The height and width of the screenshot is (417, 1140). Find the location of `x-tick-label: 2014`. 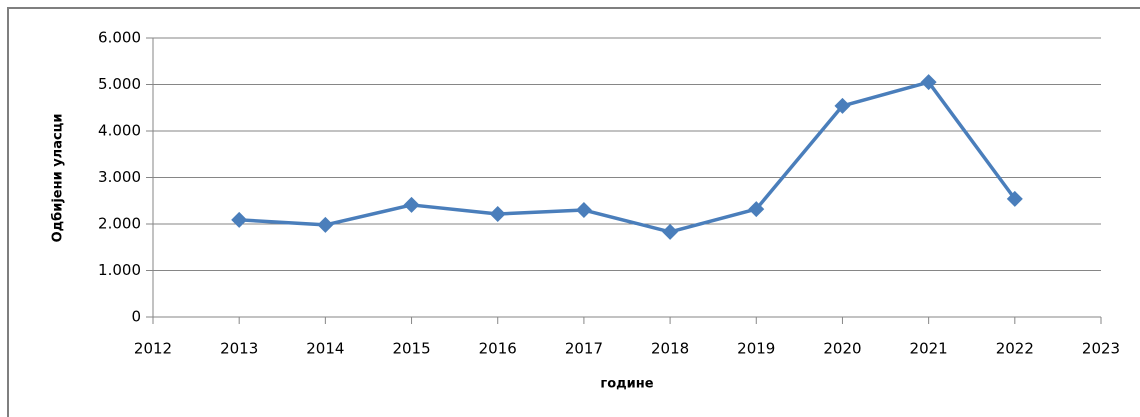

x-tick-label: 2014 is located at coordinates (325, 349).